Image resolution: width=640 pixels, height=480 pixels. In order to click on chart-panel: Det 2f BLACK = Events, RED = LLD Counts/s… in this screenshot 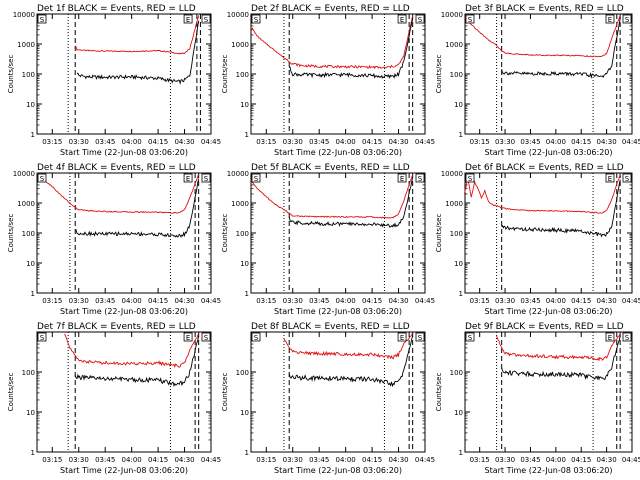, I will do `click(328, 80)`.